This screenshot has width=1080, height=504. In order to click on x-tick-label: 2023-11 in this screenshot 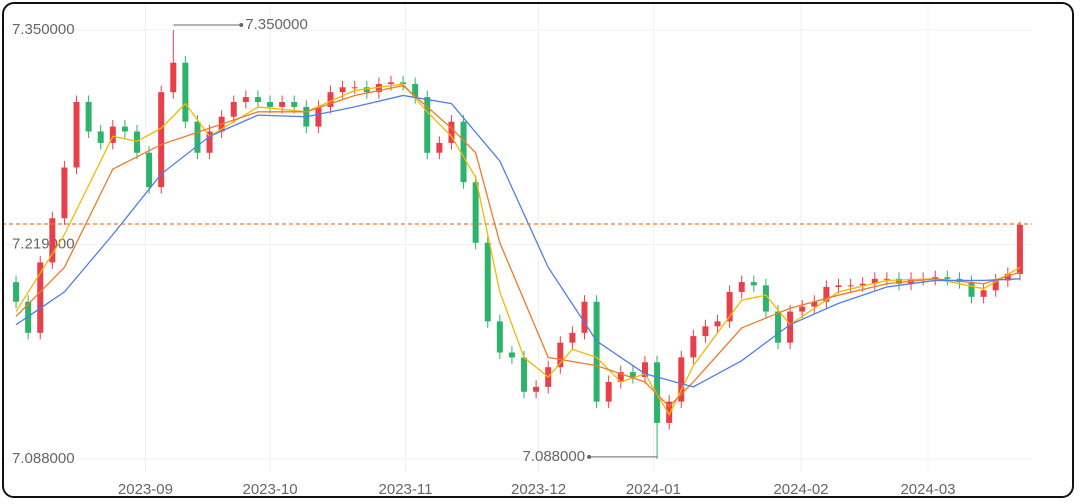, I will do `click(406, 489)`.